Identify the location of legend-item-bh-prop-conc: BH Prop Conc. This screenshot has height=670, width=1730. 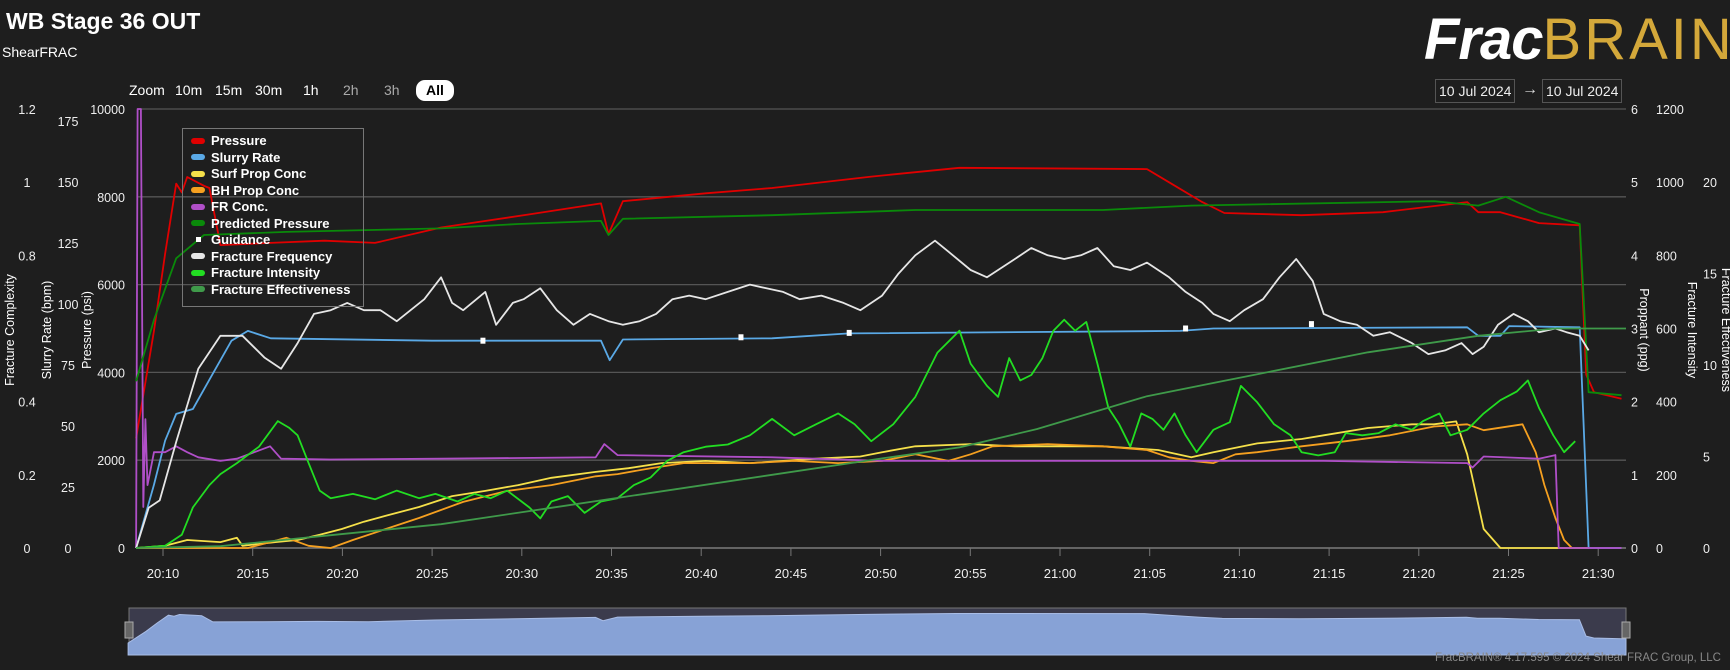
(245, 191).